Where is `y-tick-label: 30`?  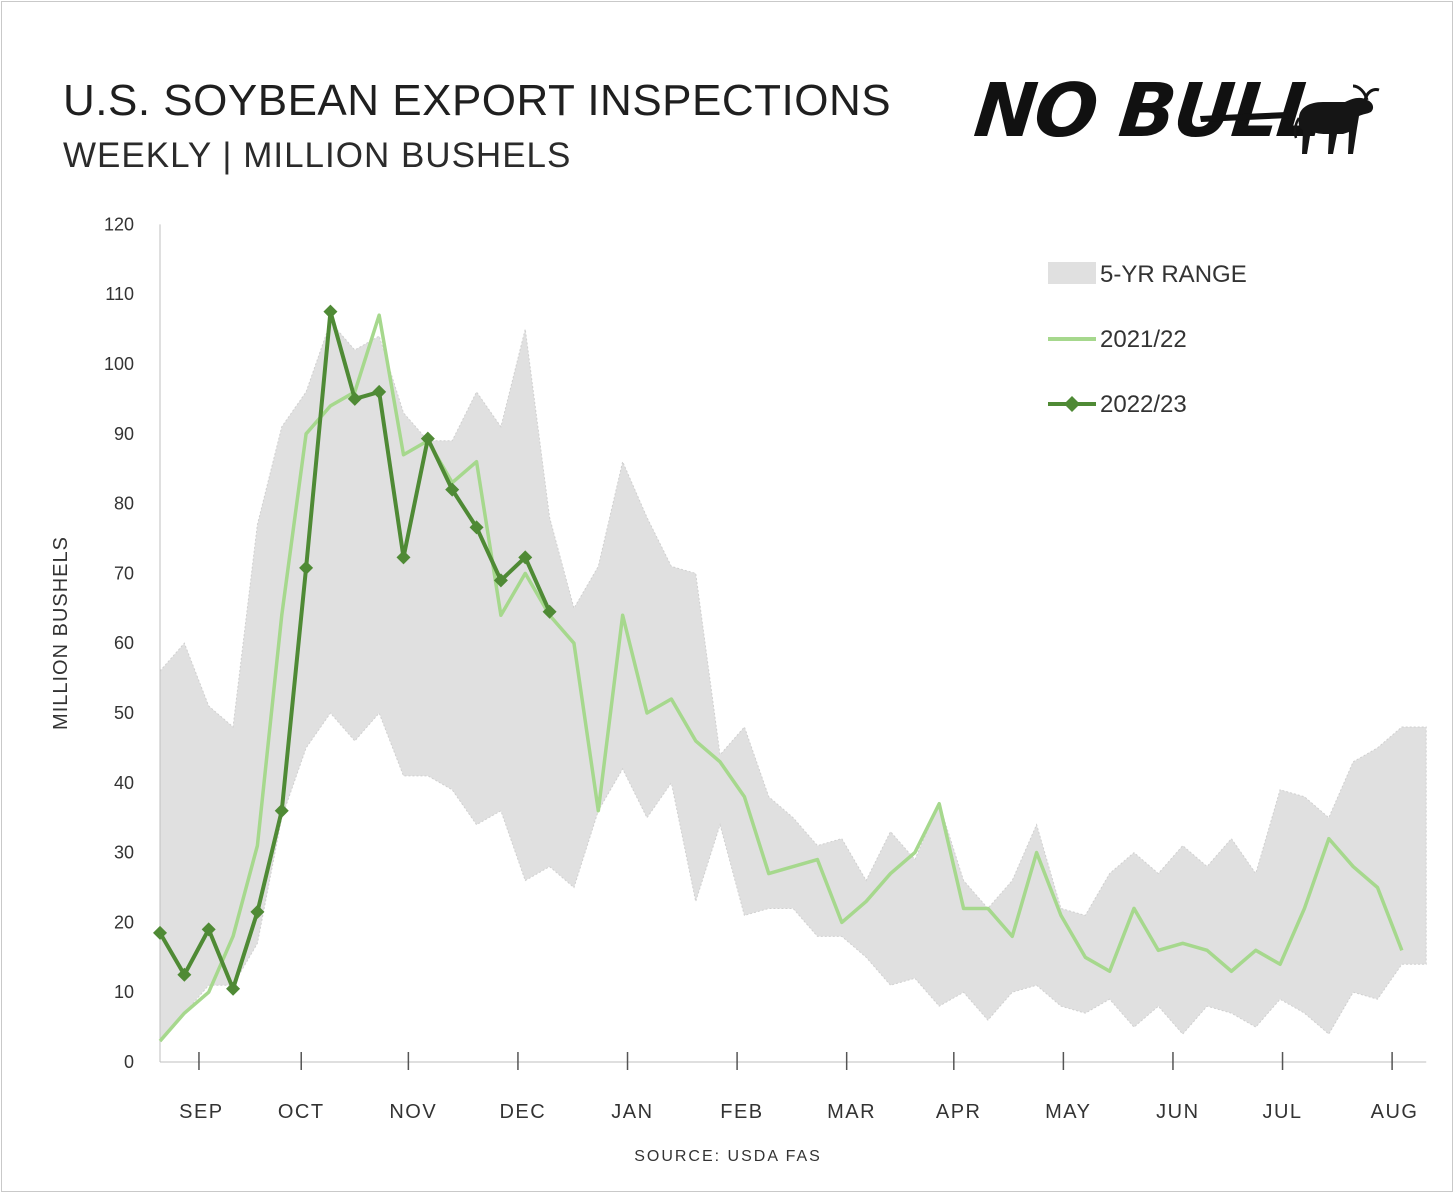 y-tick-label: 30 is located at coordinates (124, 853).